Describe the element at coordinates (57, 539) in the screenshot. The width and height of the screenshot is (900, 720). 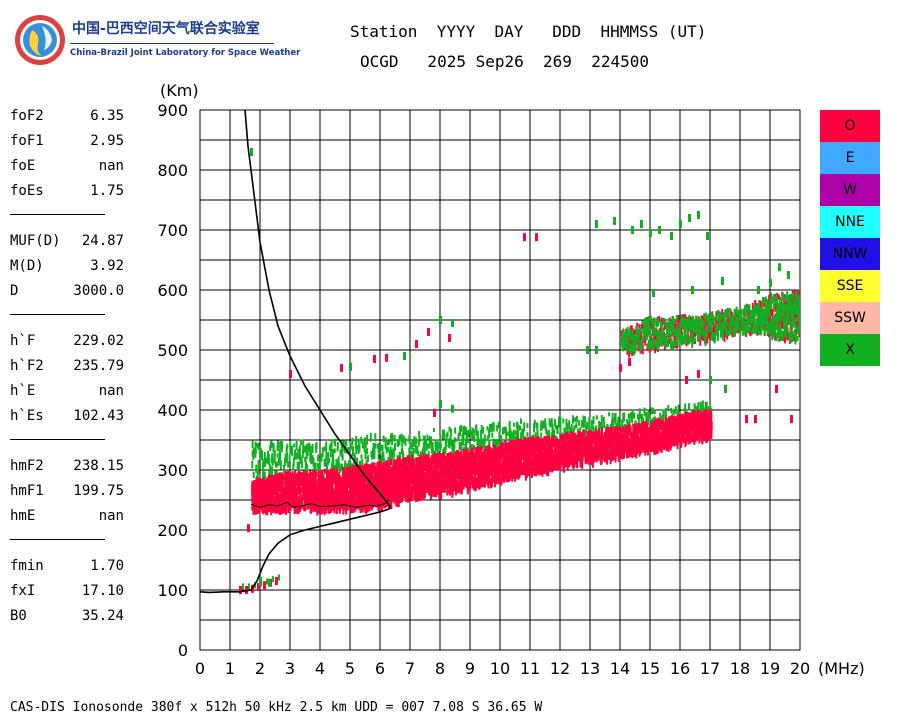
I see `param-separator` at that location.